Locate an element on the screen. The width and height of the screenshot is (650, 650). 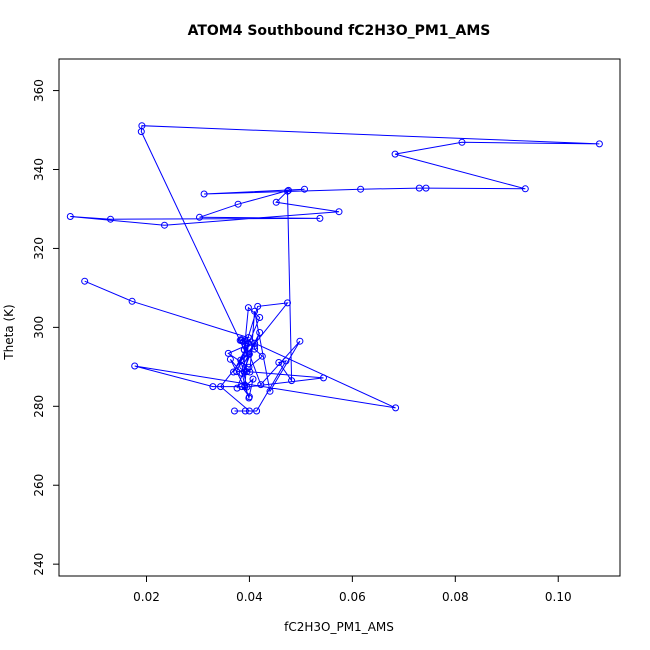
y-axis-ticks: 240 260 280 300 320 340 360 is located at coordinates (45, 327).